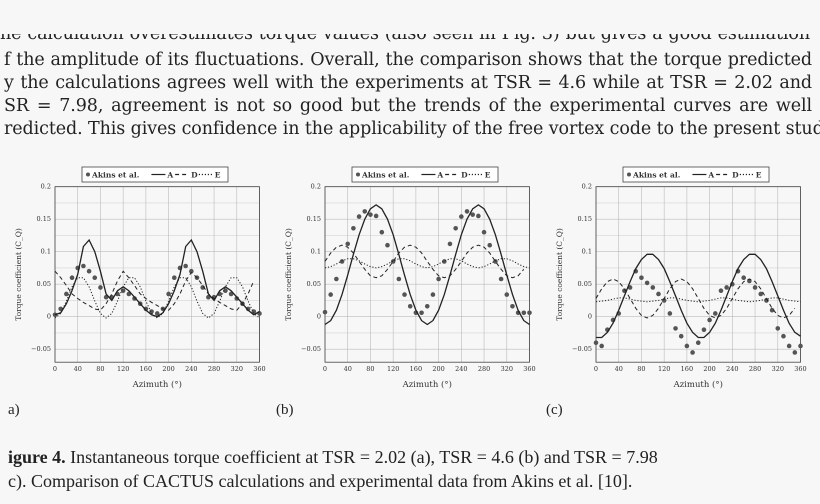 This screenshot has height=504, width=820. Describe the element at coordinates (288, 274) in the screenshot. I see `y-axis-label: Torque coefficient (C_Q)` at that location.